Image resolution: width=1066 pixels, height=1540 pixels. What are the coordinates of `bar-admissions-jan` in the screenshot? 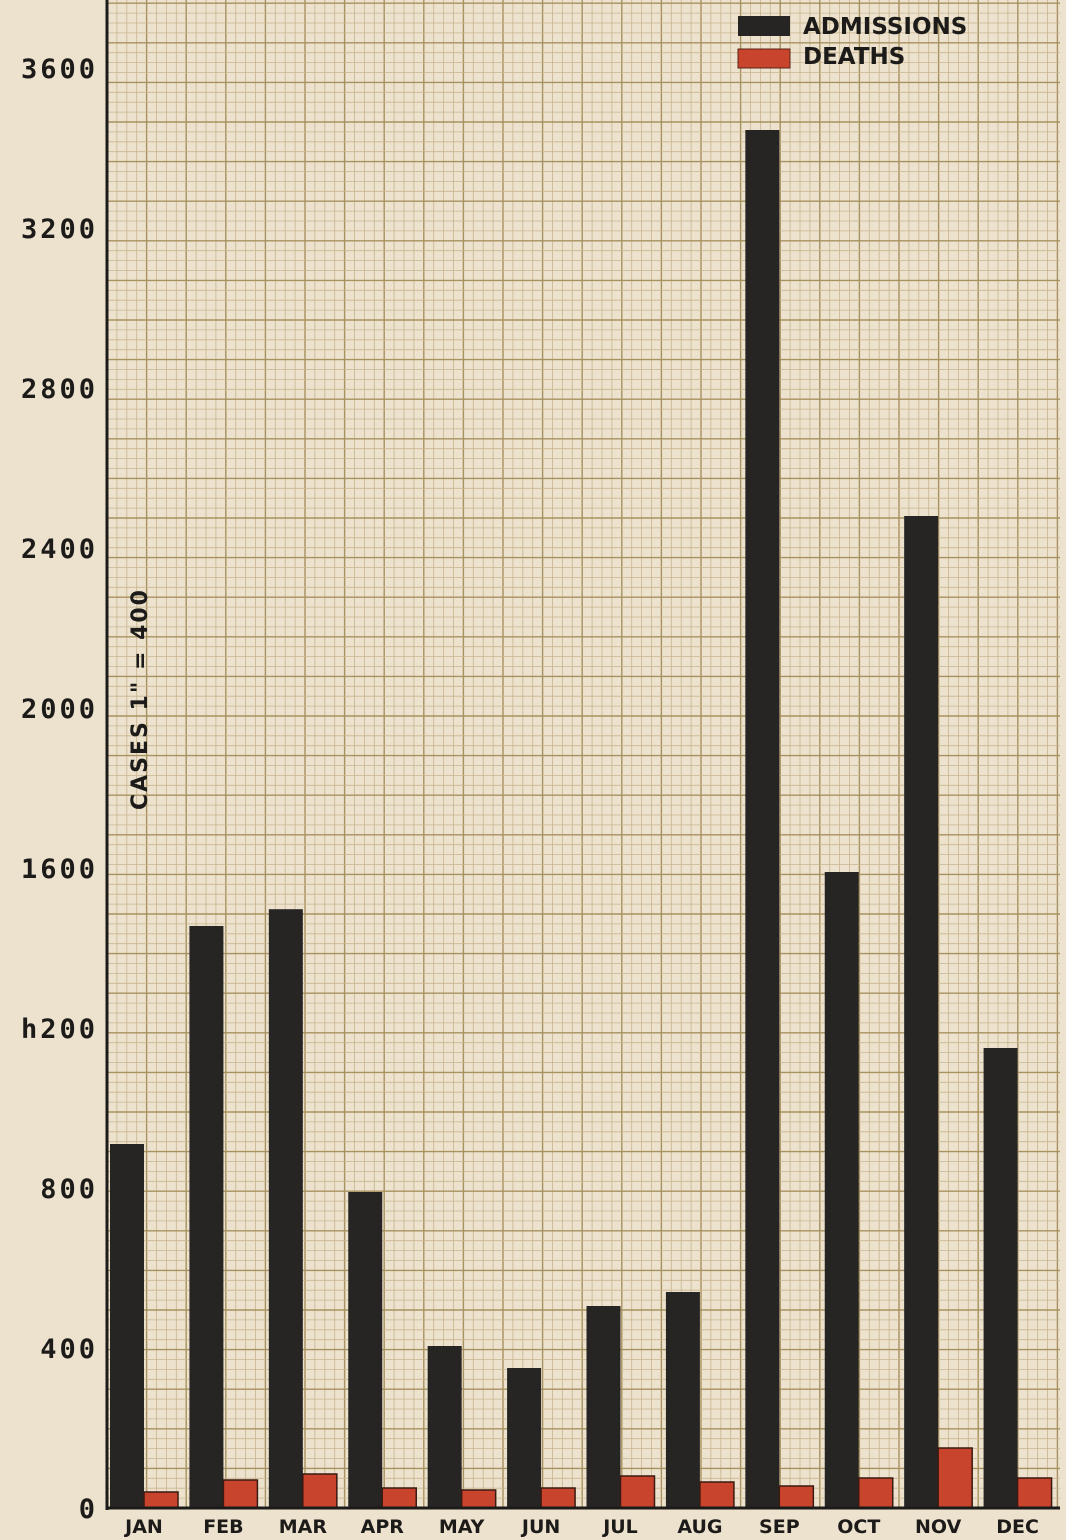 It's located at (127, 1326).